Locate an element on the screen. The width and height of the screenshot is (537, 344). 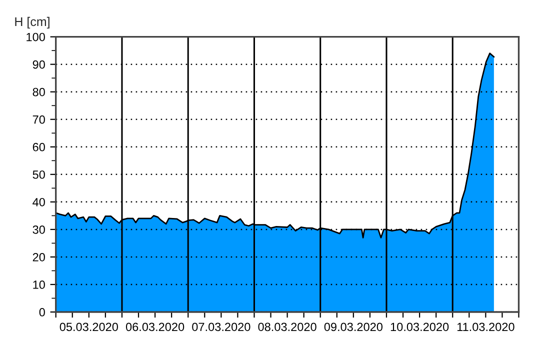
y-tick-label: 60 is located at coordinates (38, 147).